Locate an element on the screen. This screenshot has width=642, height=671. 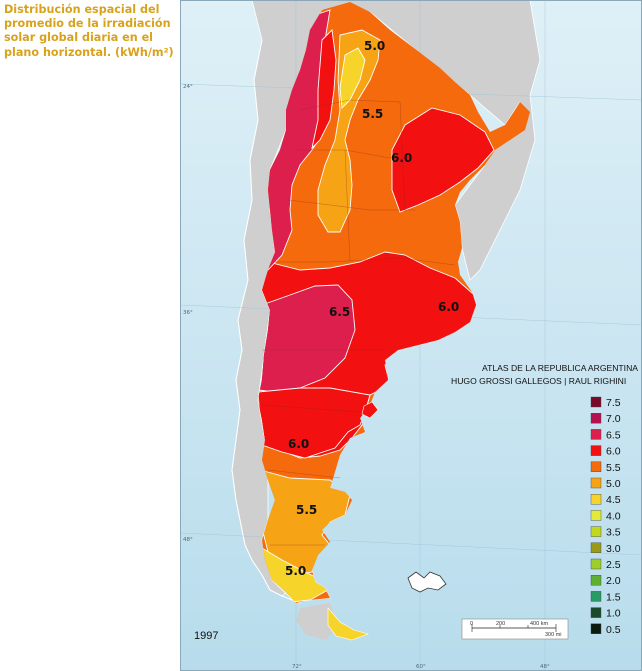
map-label-south-5-0: 5.0 is located at coordinates (295, 571).